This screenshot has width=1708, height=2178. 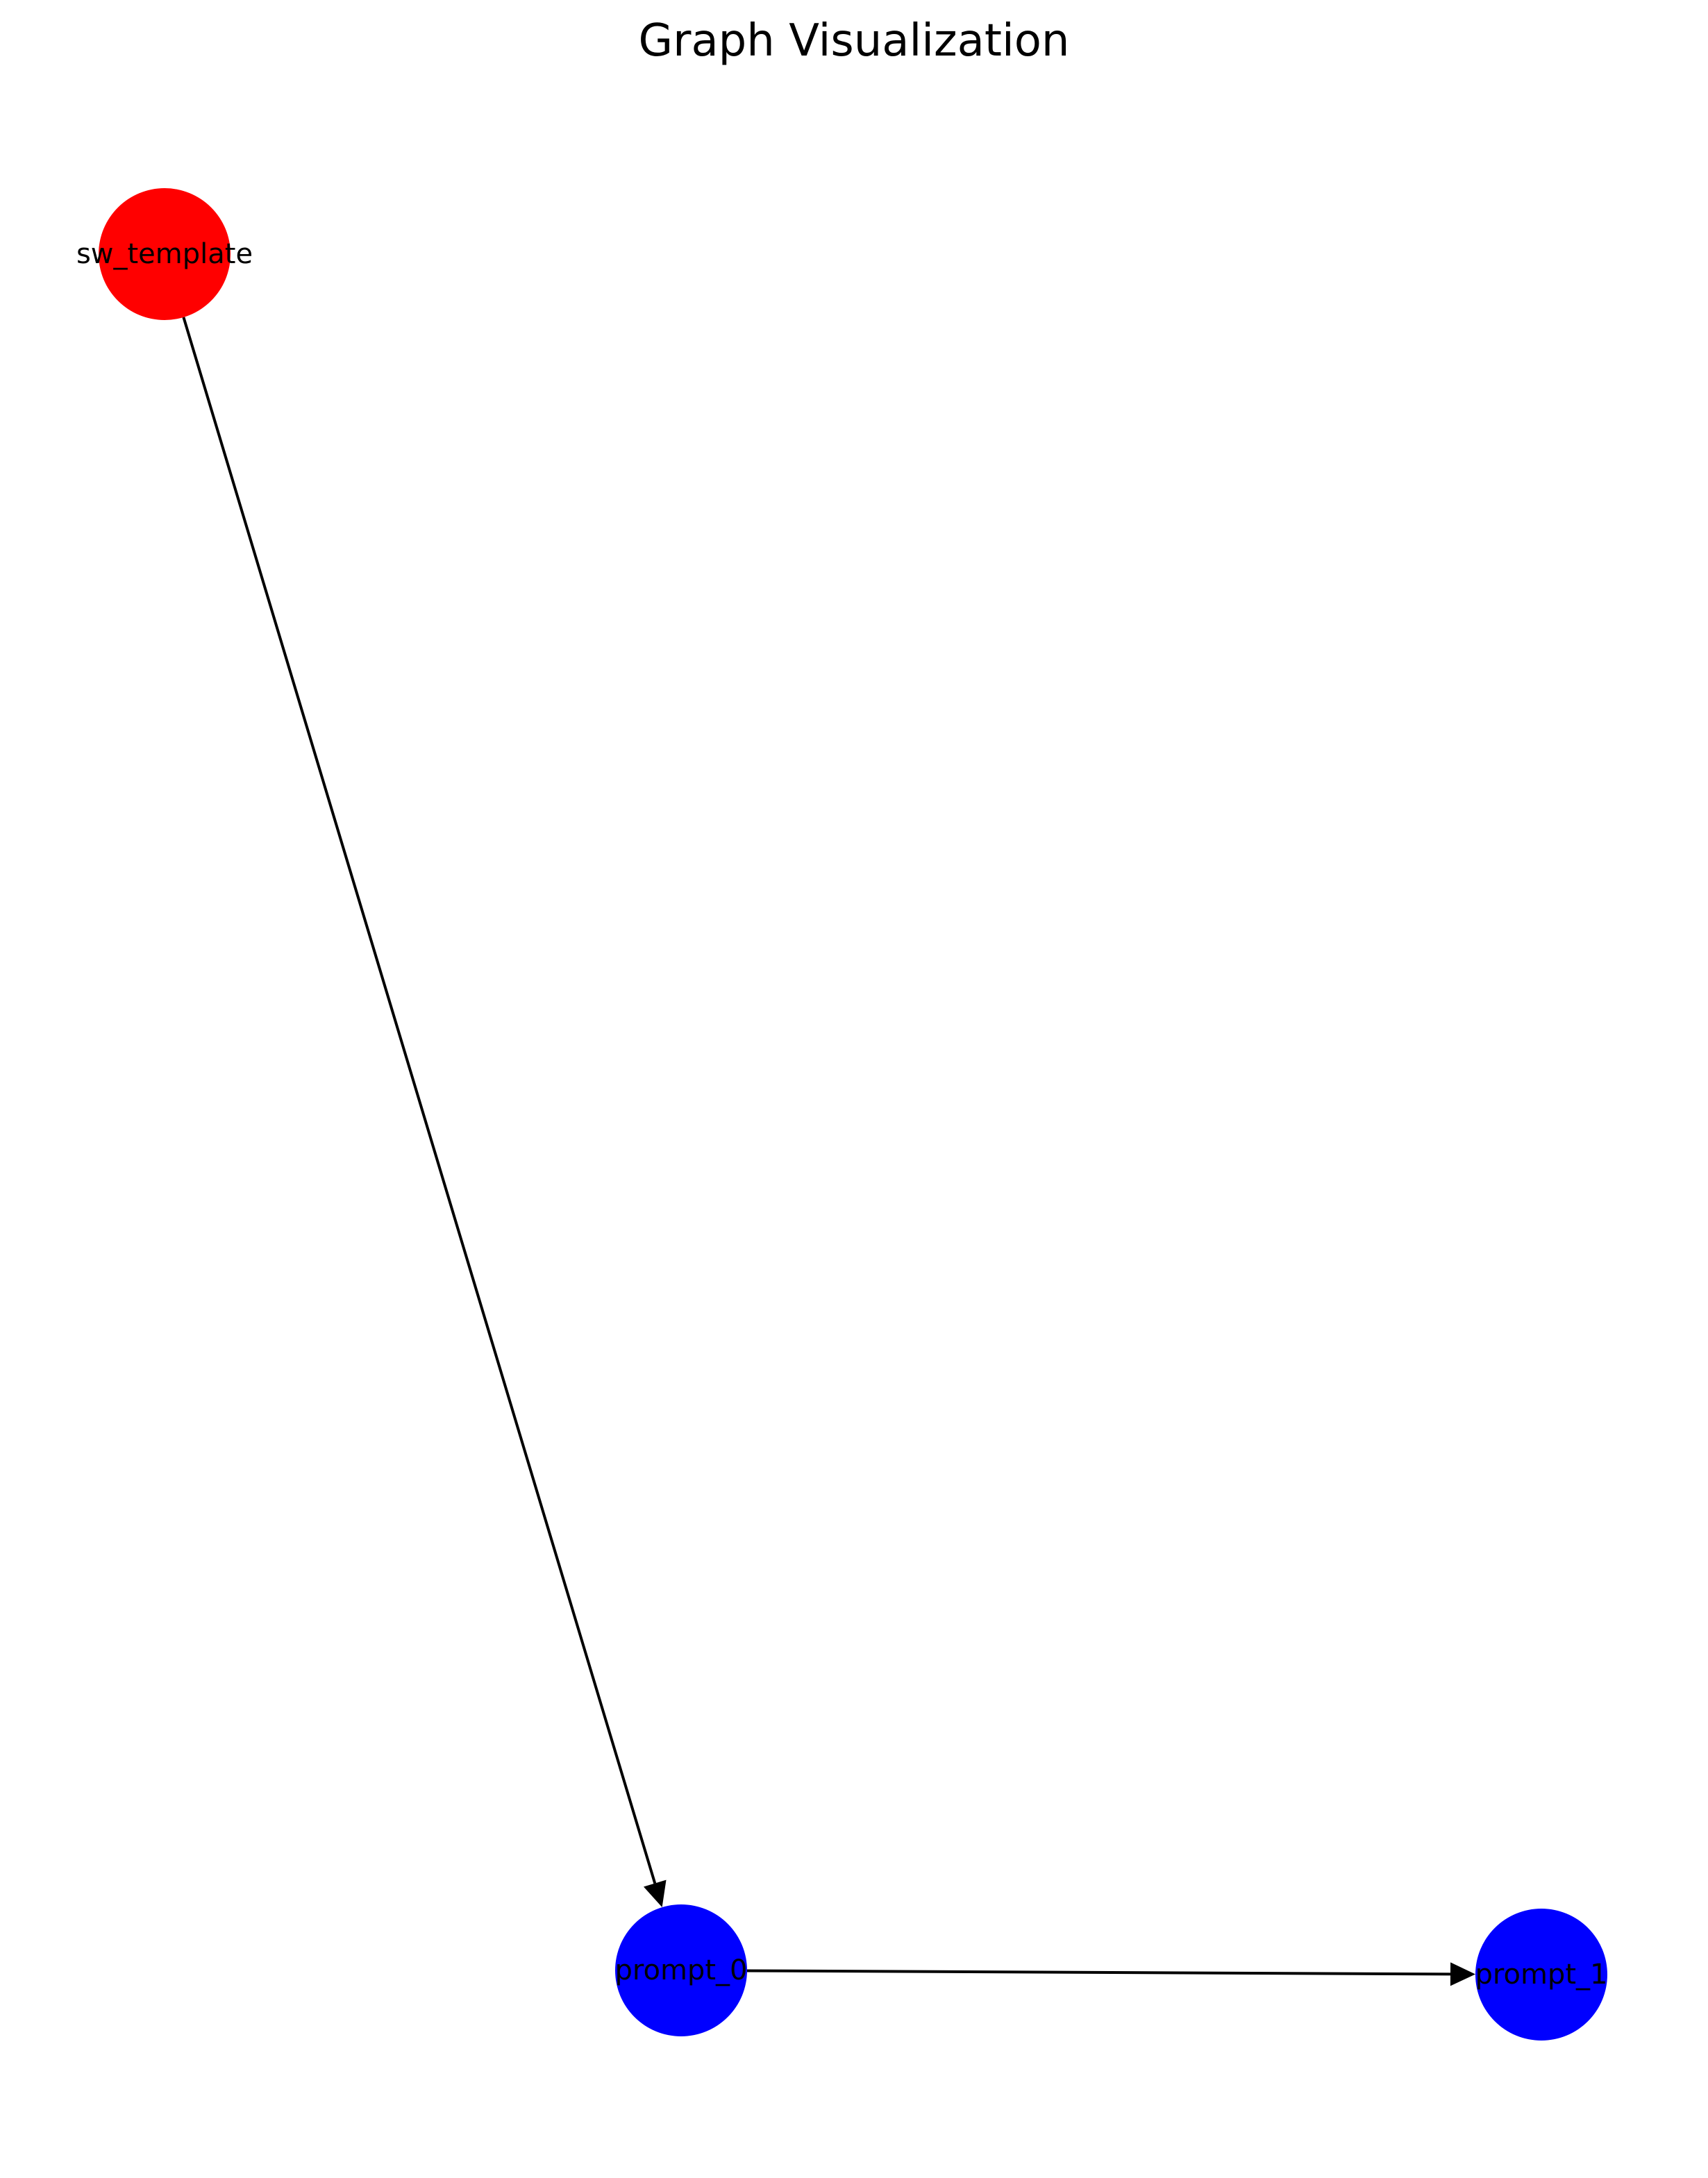 I want to click on node-prompt_0: prompt_0, so click(x=681, y=1970).